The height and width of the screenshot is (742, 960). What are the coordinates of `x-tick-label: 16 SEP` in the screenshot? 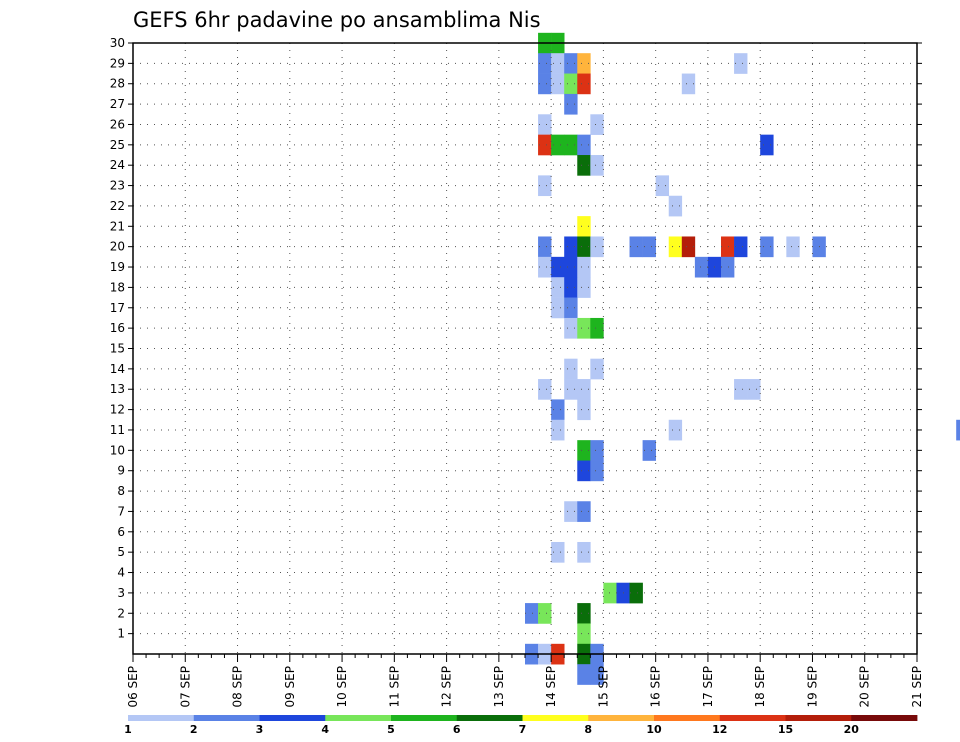 It's located at (656, 687).